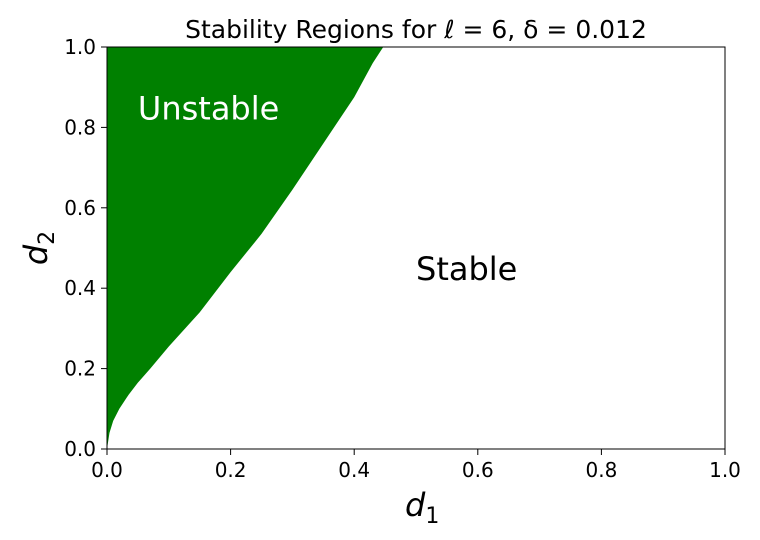 This screenshot has width=760, height=540. I want to click on y-tick-label: 1.0, so click(80, 47).